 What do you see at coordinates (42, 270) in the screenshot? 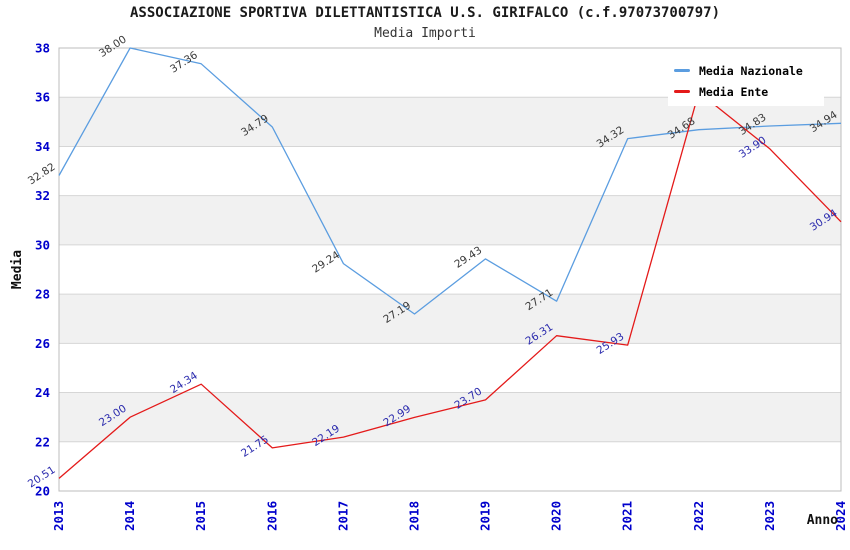
I see `y-axis-ticks: 20 22 24 26 28 30 32 34 36 38` at bounding box center [42, 270].